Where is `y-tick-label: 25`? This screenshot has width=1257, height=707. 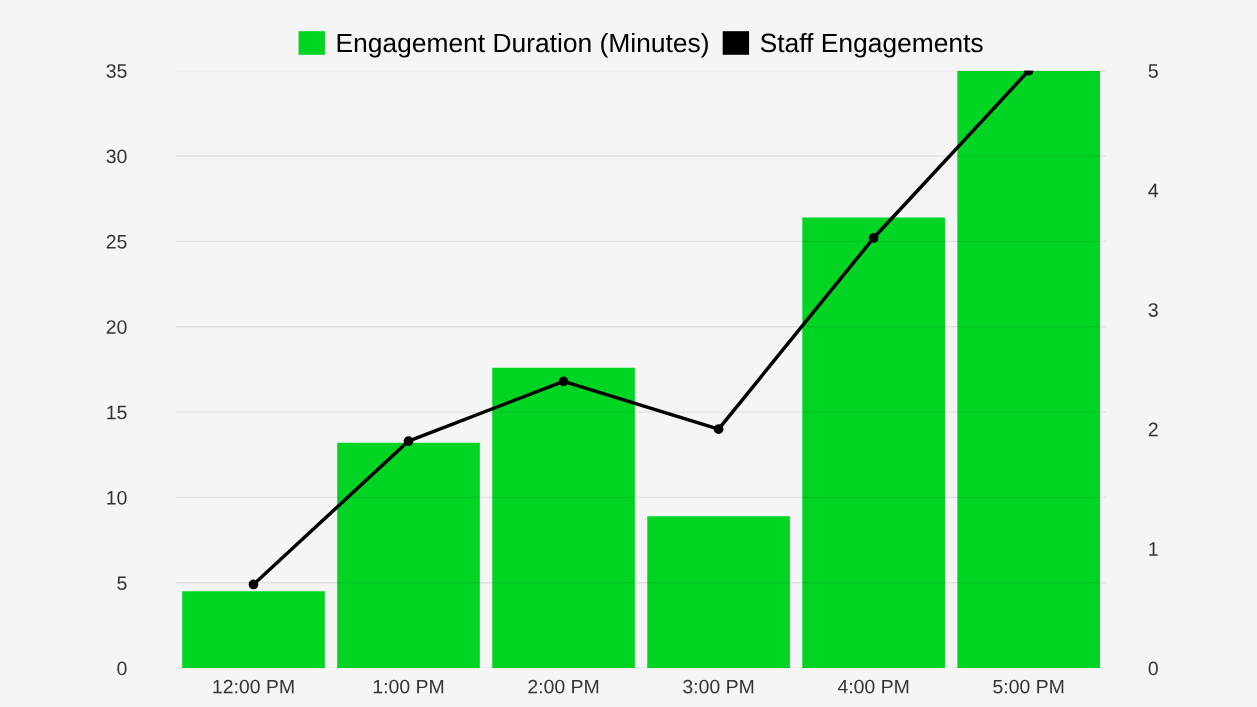
y-tick-label: 25 is located at coordinates (116, 241).